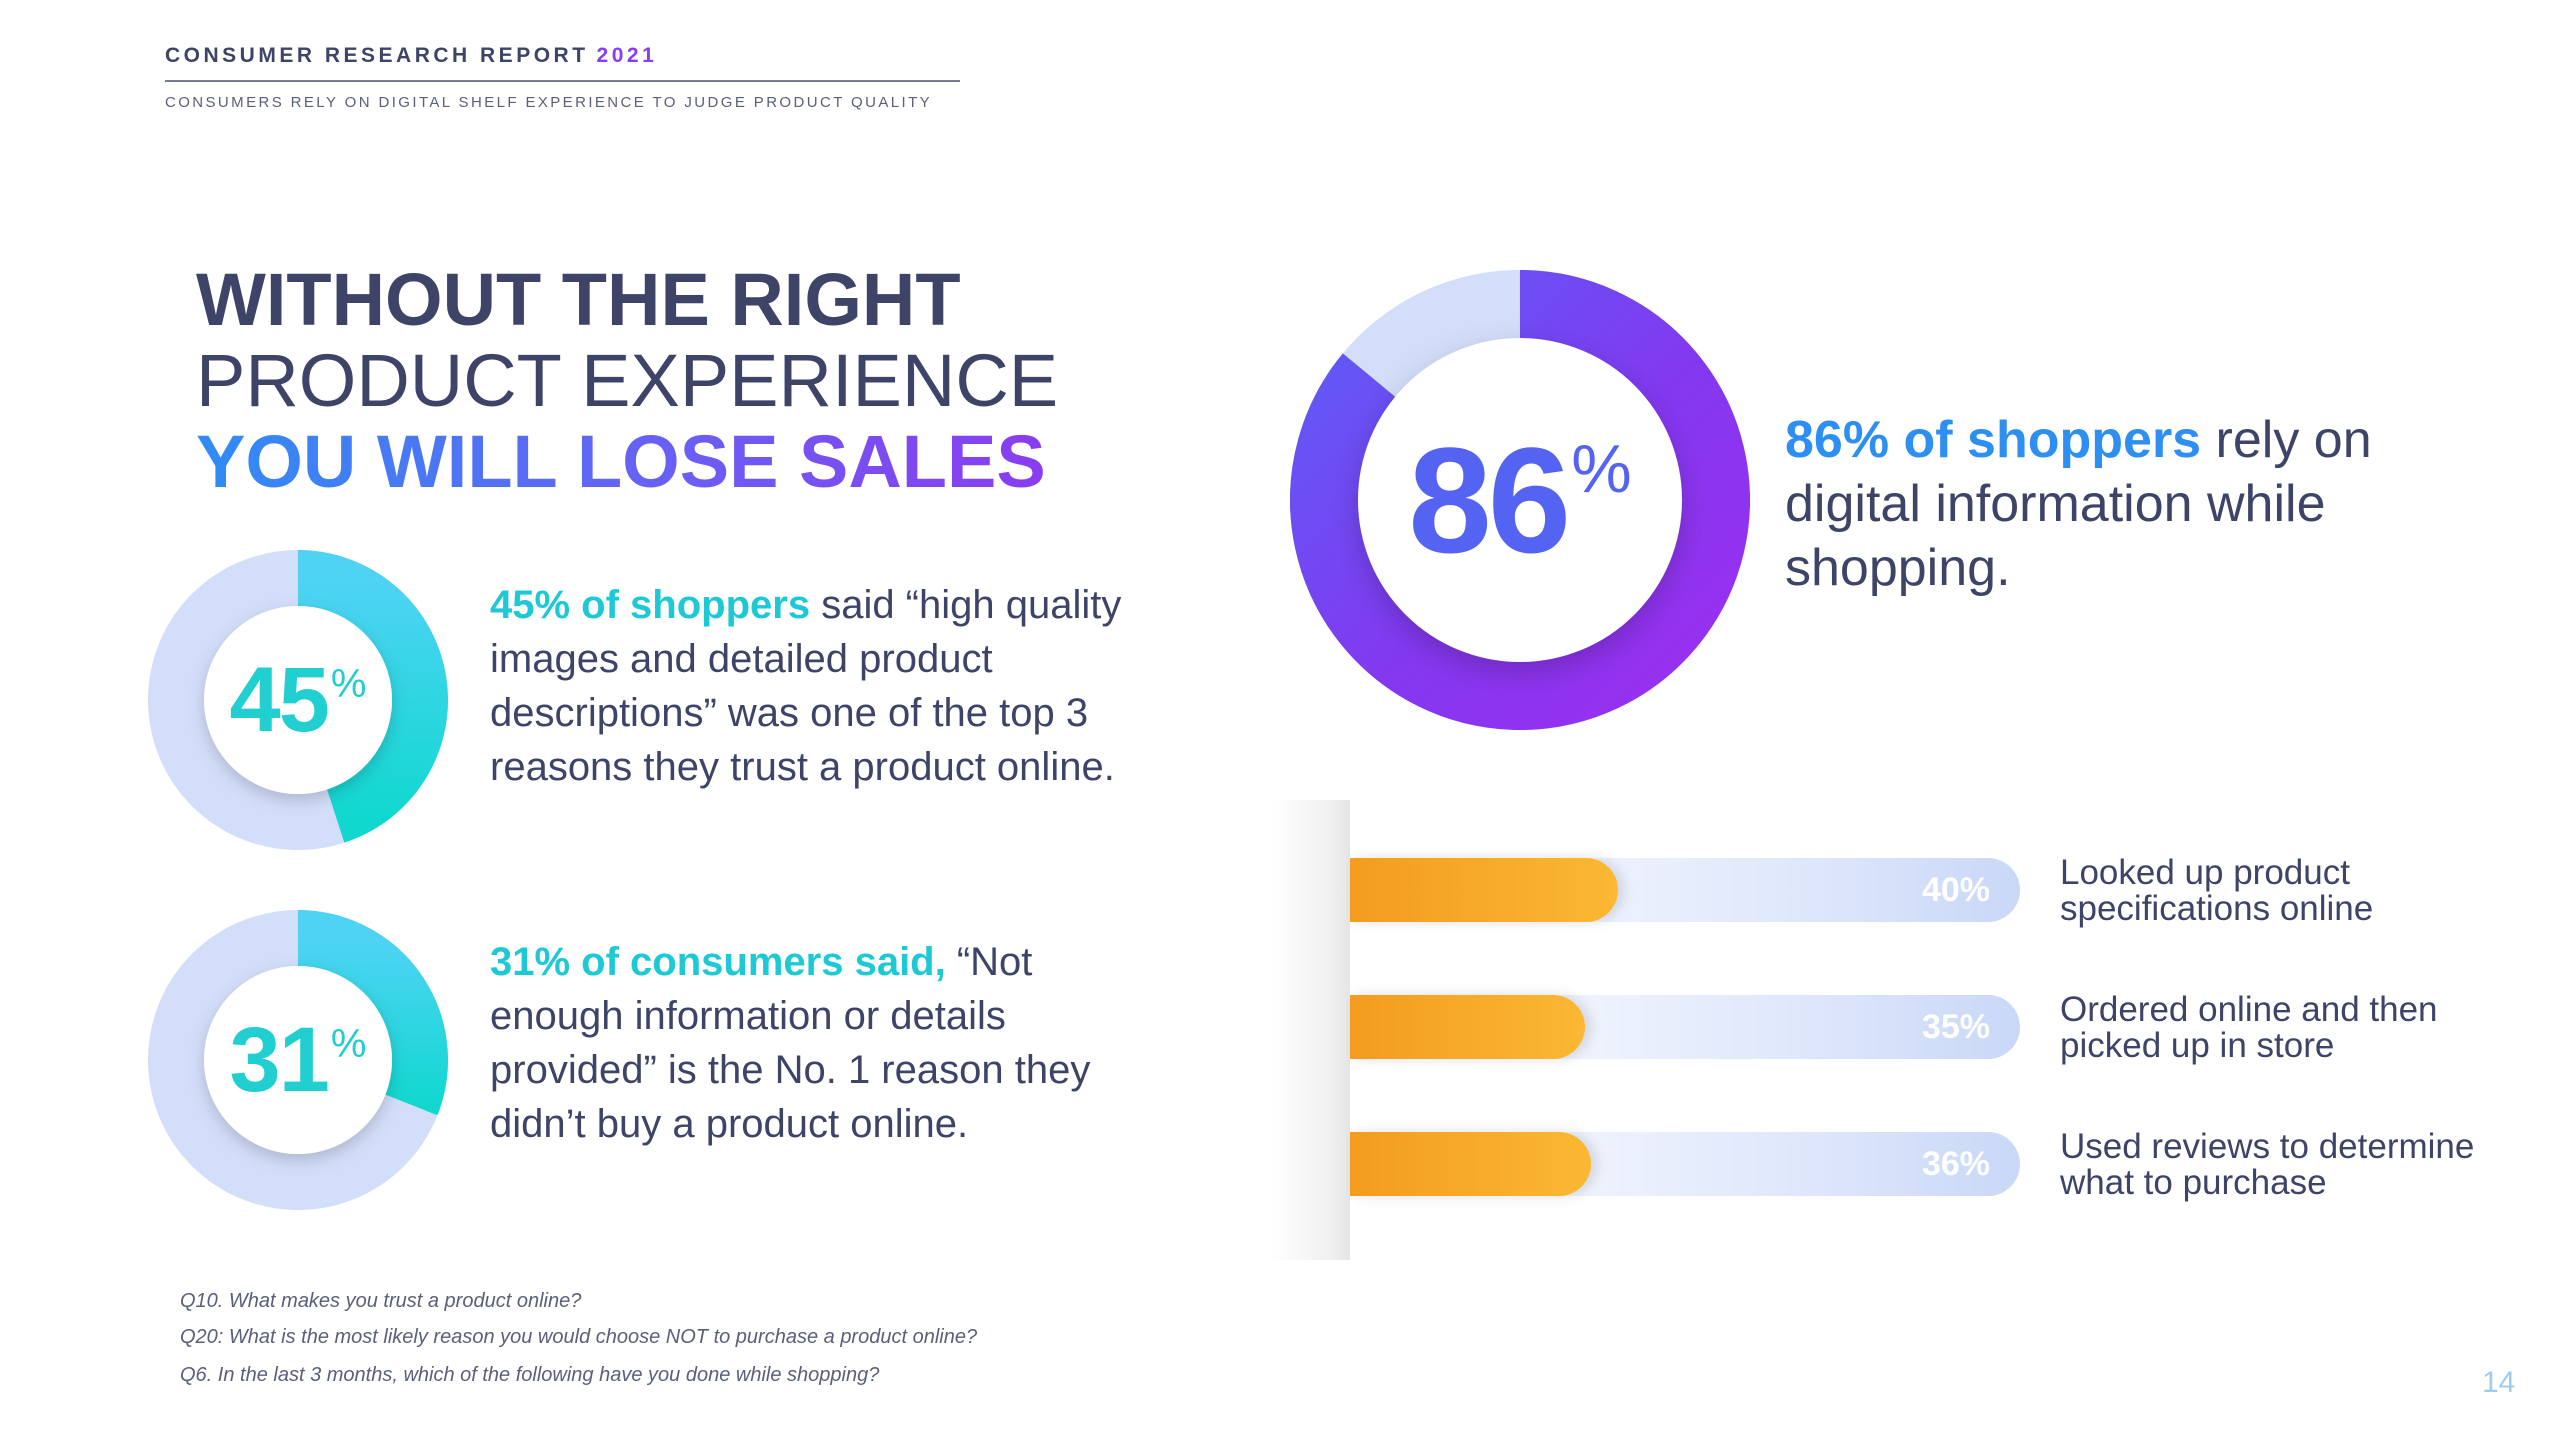  Describe the element at coordinates (1993, 440) in the screenshot. I see `stat-86-highlight: 86% of shoppers` at that location.